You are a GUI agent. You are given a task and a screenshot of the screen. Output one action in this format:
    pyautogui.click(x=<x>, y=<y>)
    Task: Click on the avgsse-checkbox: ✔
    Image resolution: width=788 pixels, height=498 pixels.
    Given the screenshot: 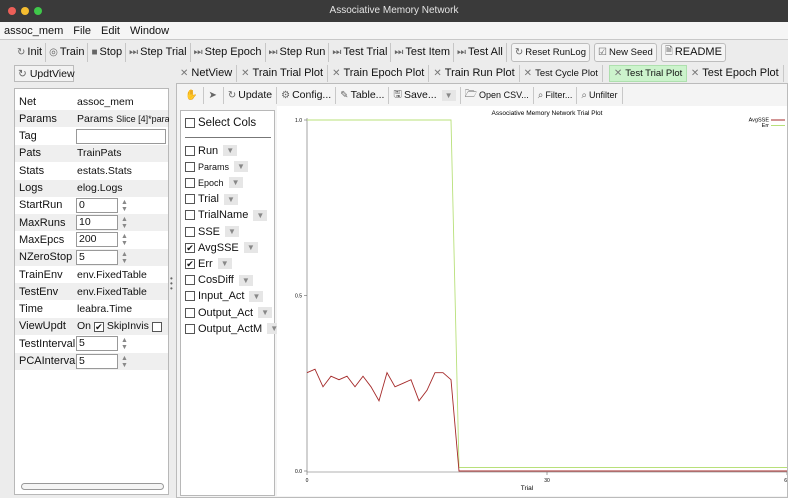 What is the action you would take?
    pyautogui.click(x=190, y=247)
    